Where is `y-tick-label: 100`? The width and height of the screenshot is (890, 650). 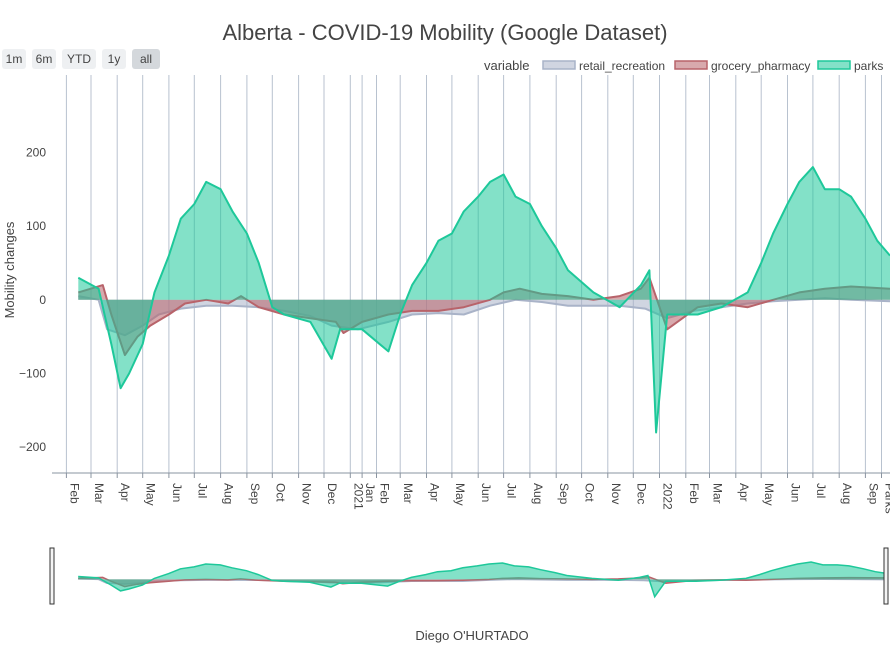
y-tick-label: 100 is located at coordinates (36, 226).